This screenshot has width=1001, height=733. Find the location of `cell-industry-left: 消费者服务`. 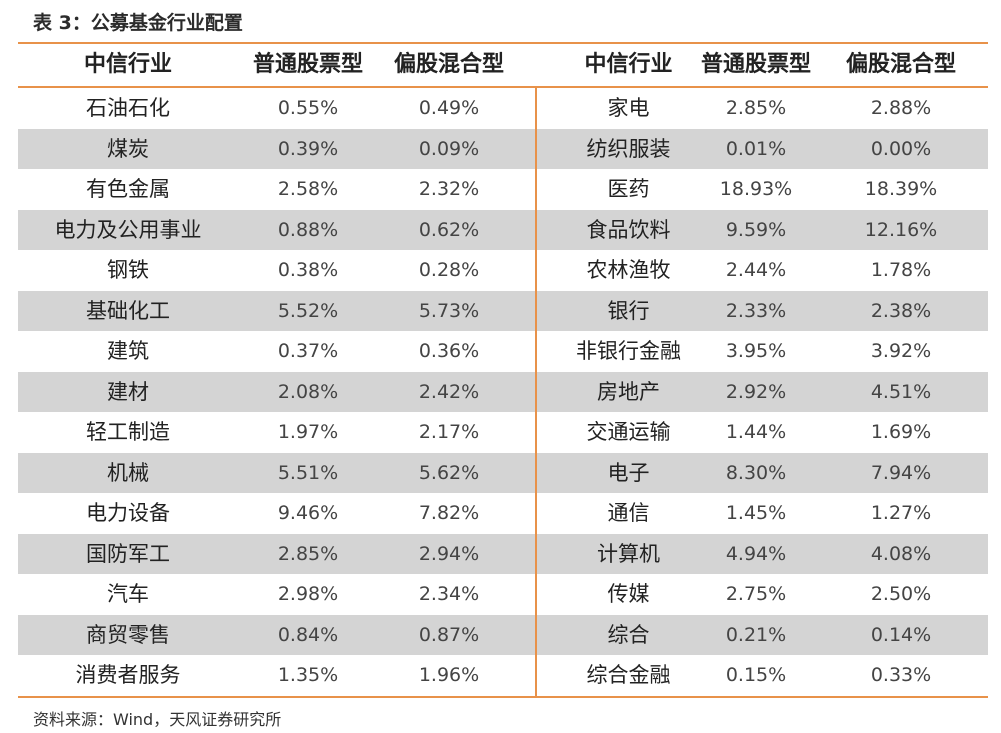

cell-industry-left: 消费者服务 is located at coordinates (128, 675).